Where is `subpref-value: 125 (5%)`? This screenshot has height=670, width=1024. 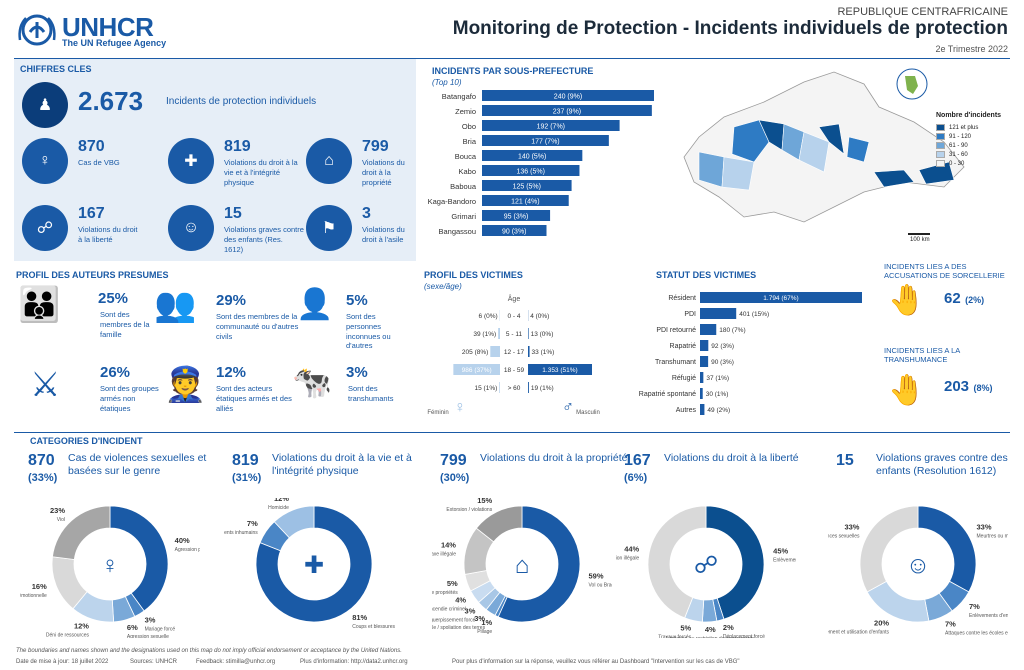
subpref-value: 125 (5%) is located at coordinates (527, 187).